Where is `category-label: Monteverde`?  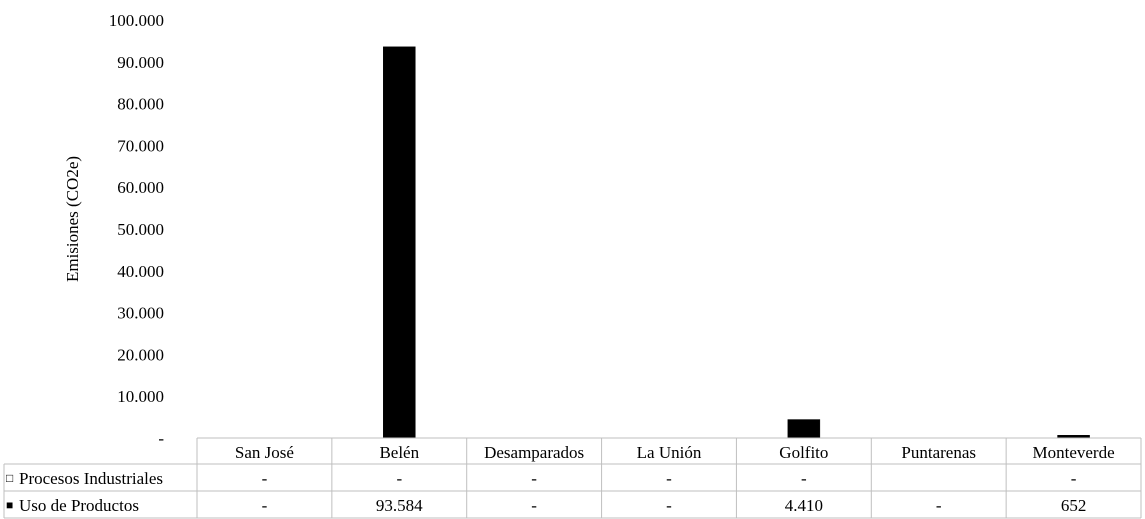 category-label: Monteverde is located at coordinates (1074, 452).